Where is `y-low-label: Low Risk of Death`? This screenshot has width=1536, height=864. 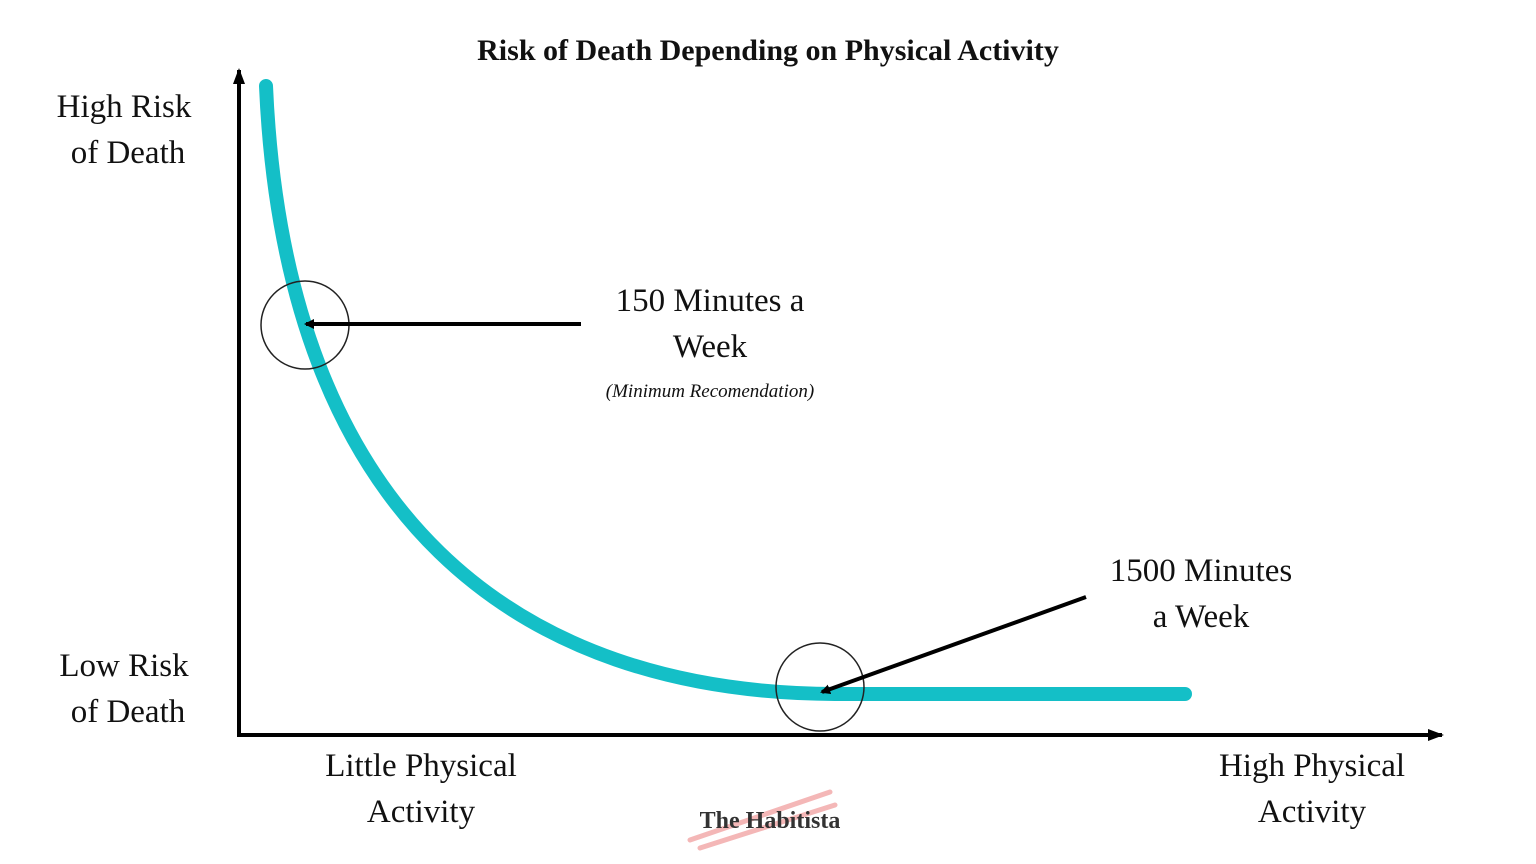 y-low-label: Low Risk of Death is located at coordinates (124, 689).